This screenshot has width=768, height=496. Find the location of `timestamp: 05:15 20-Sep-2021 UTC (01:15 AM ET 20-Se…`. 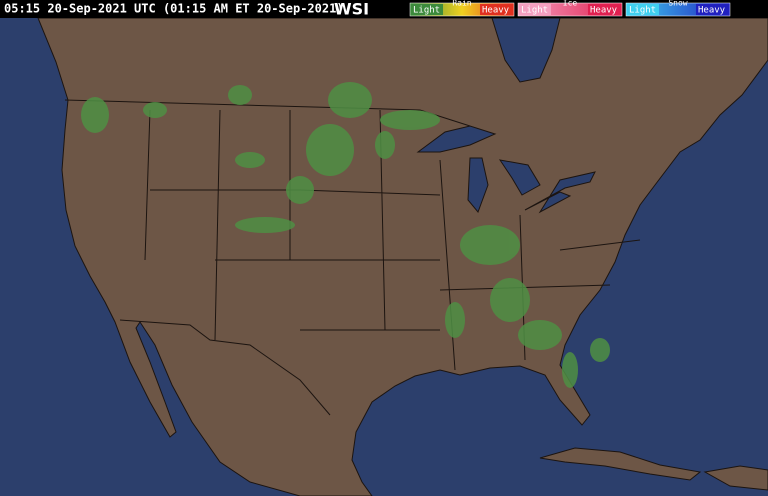

timestamp: 05:15 20-Sep-2021 UTC (01:15 AM ET 20-Se… is located at coordinates (174, 9).